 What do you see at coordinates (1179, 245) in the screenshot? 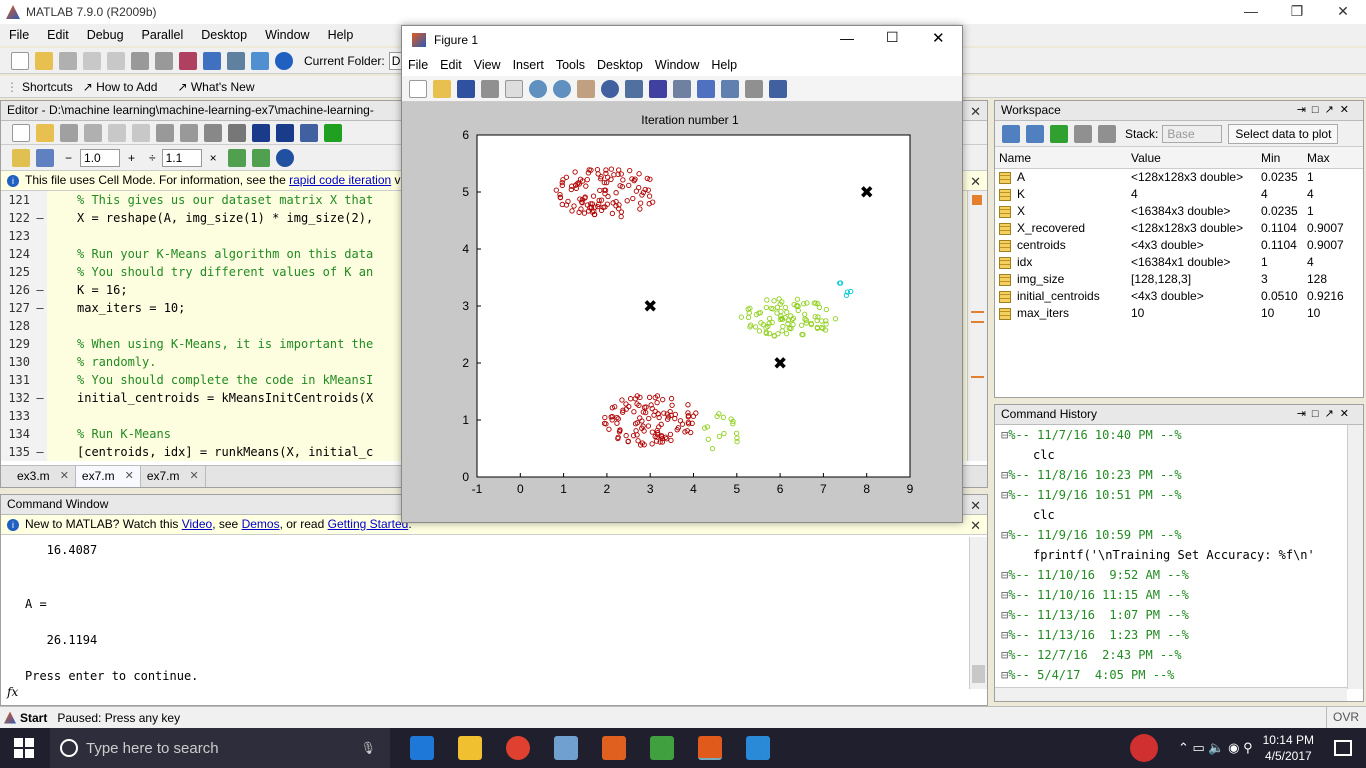
I see `workspace-row: centroids <4x3 double> 0.1104 0.9007` at bounding box center [1179, 245].